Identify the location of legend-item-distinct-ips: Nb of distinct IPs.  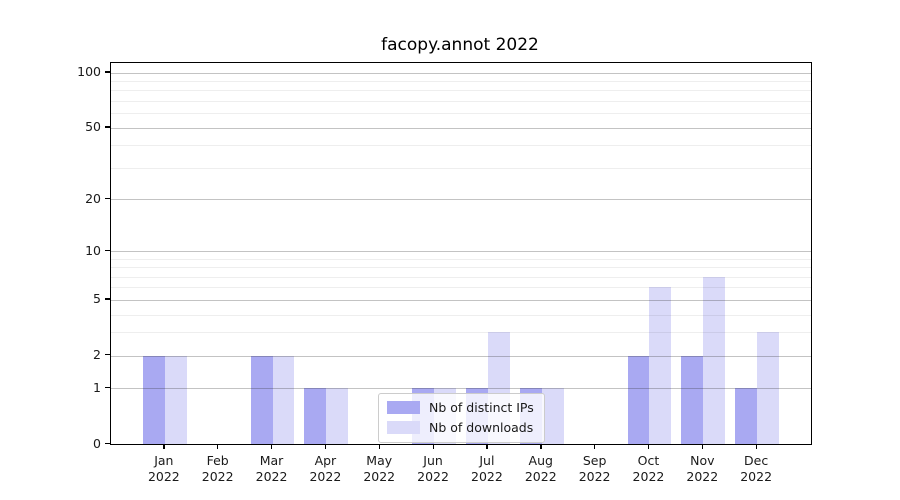
(460, 407).